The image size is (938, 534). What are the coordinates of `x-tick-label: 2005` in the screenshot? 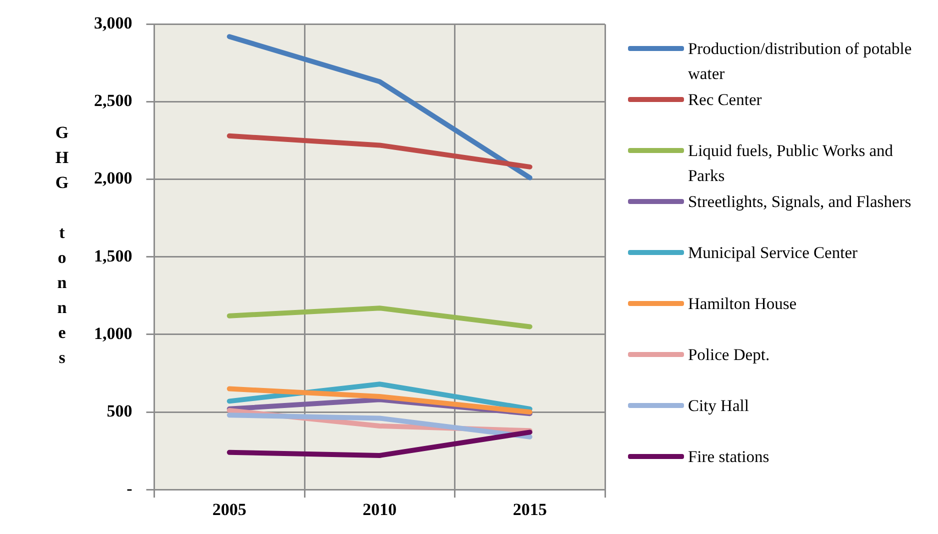 It's located at (229, 510).